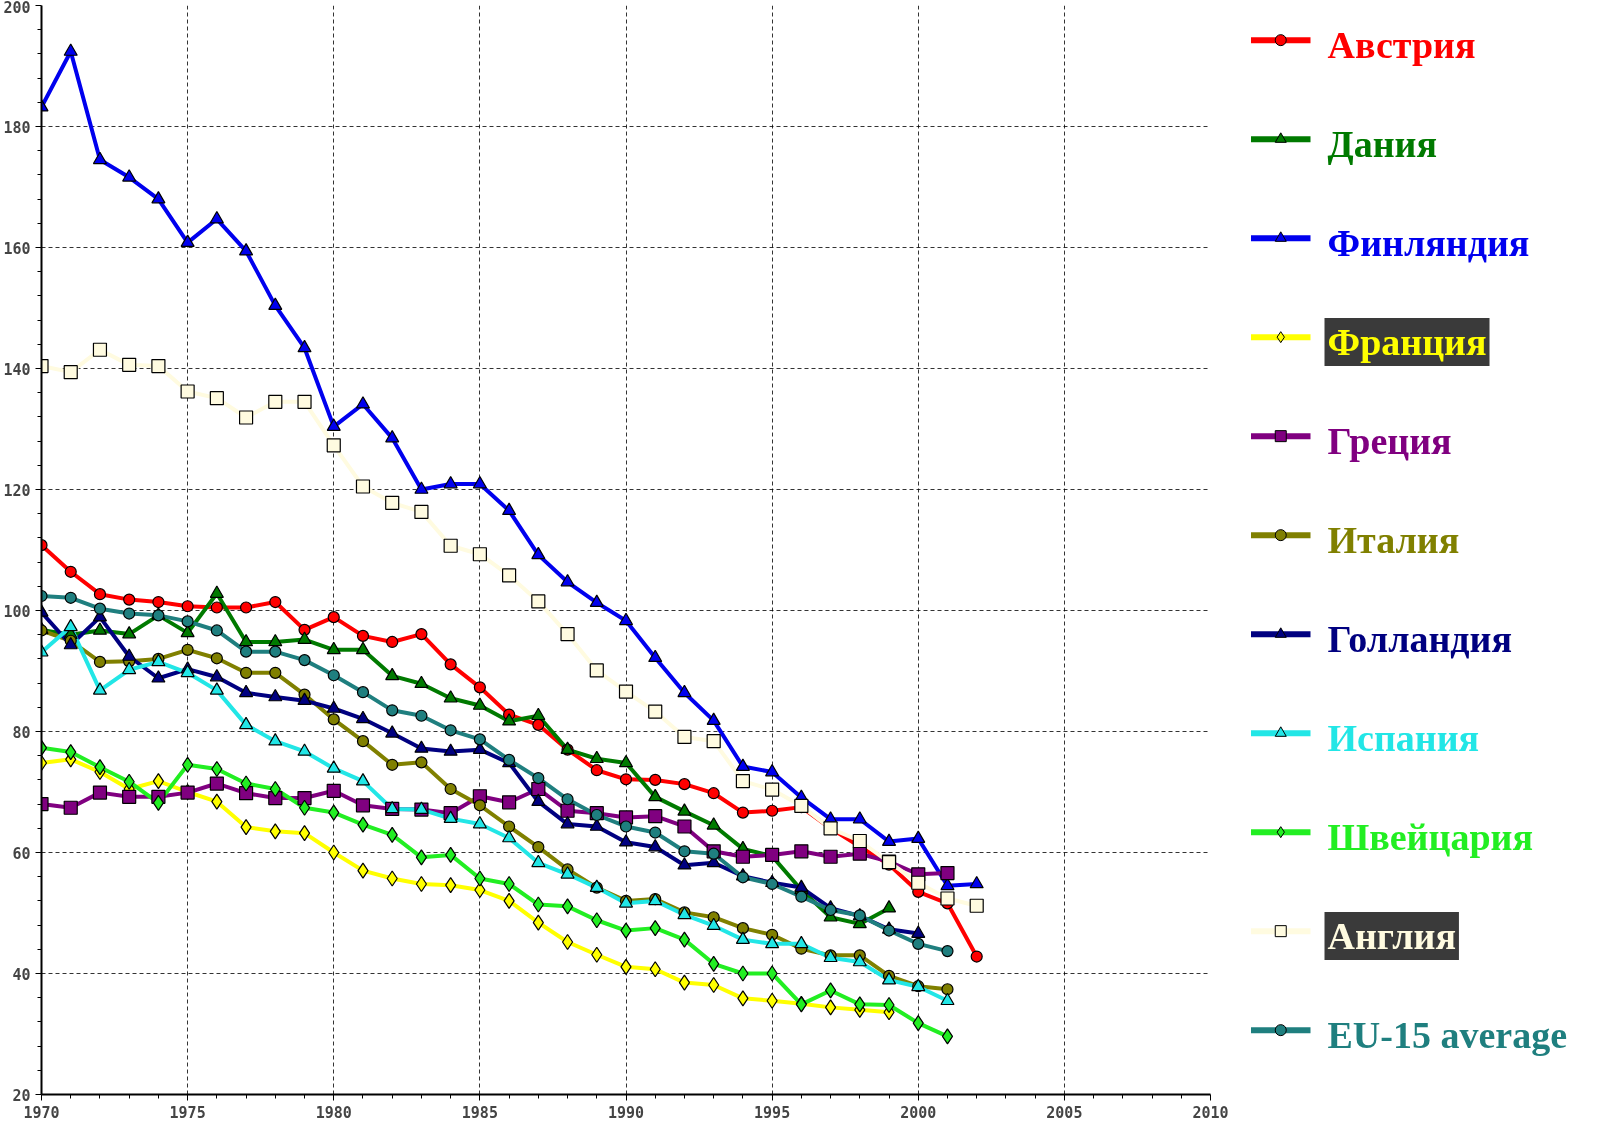  What do you see at coordinates (1064, 1112) in the screenshot?
I see `x-tick-label: 2005` at bounding box center [1064, 1112].